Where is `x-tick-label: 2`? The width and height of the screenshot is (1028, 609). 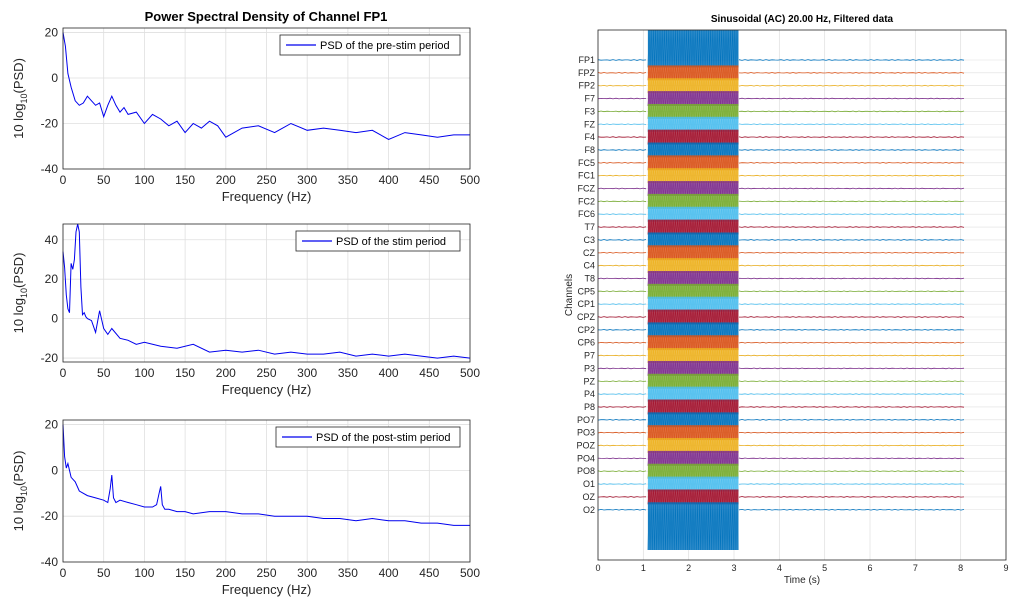
x-tick-label: 2 is located at coordinates (688, 568).